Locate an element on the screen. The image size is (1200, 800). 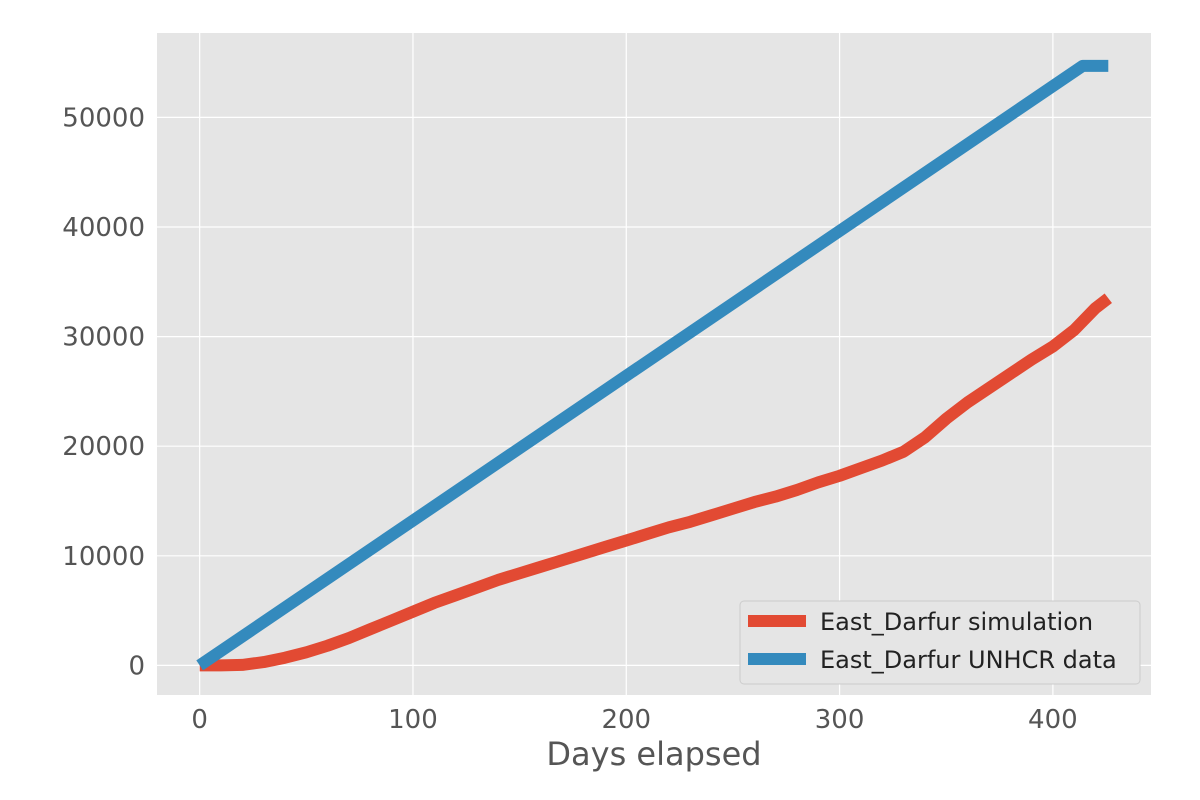
y-tick-label: 50000 is located at coordinates (103, 118).